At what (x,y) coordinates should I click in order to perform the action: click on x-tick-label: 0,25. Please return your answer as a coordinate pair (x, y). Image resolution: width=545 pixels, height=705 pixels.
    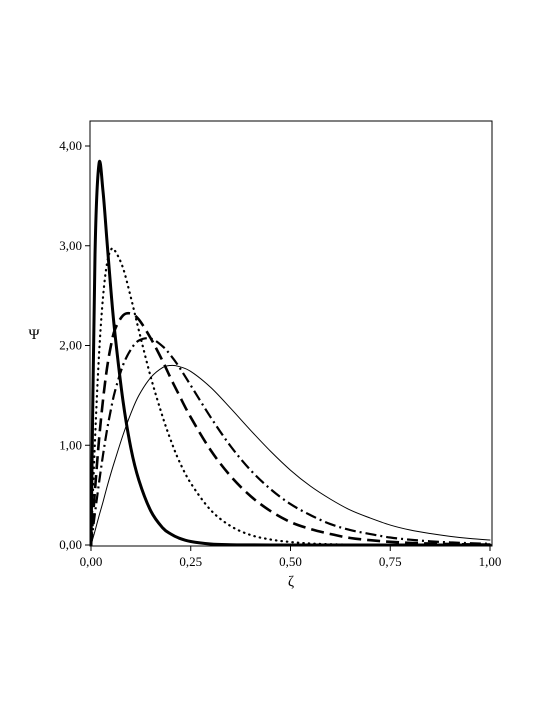
    Looking at the image, I should click on (190, 561).